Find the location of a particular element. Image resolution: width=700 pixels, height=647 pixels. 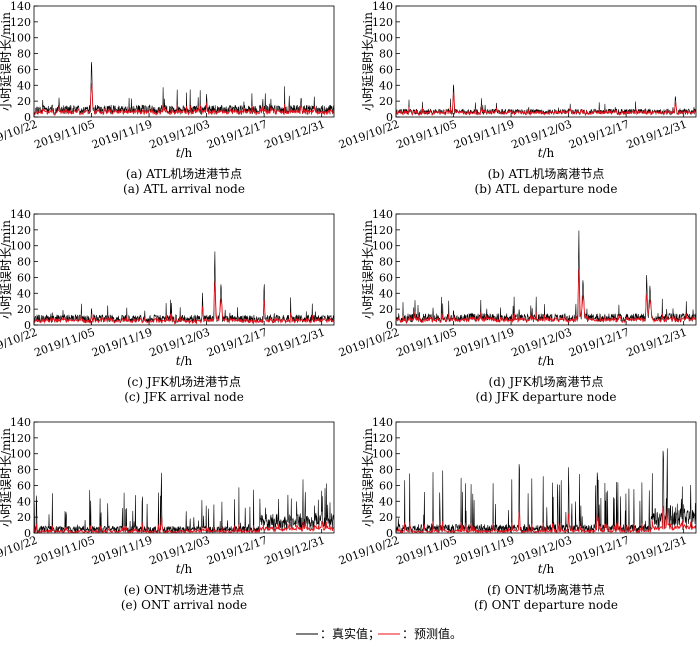

legend-predicted-label: ：预测值。 is located at coordinates (432, 633).